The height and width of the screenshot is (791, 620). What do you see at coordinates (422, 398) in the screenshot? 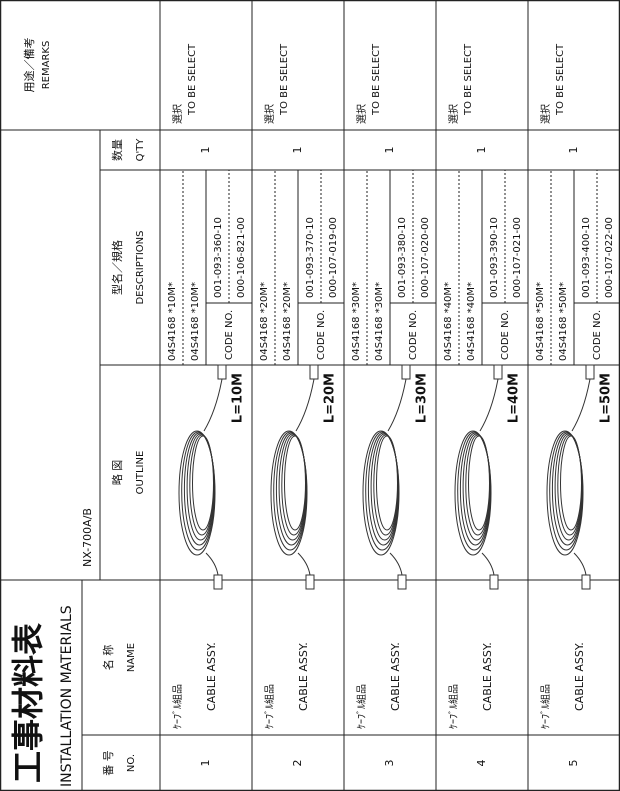
I see `cable-length: L=30M` at bounding box center [422, 398].